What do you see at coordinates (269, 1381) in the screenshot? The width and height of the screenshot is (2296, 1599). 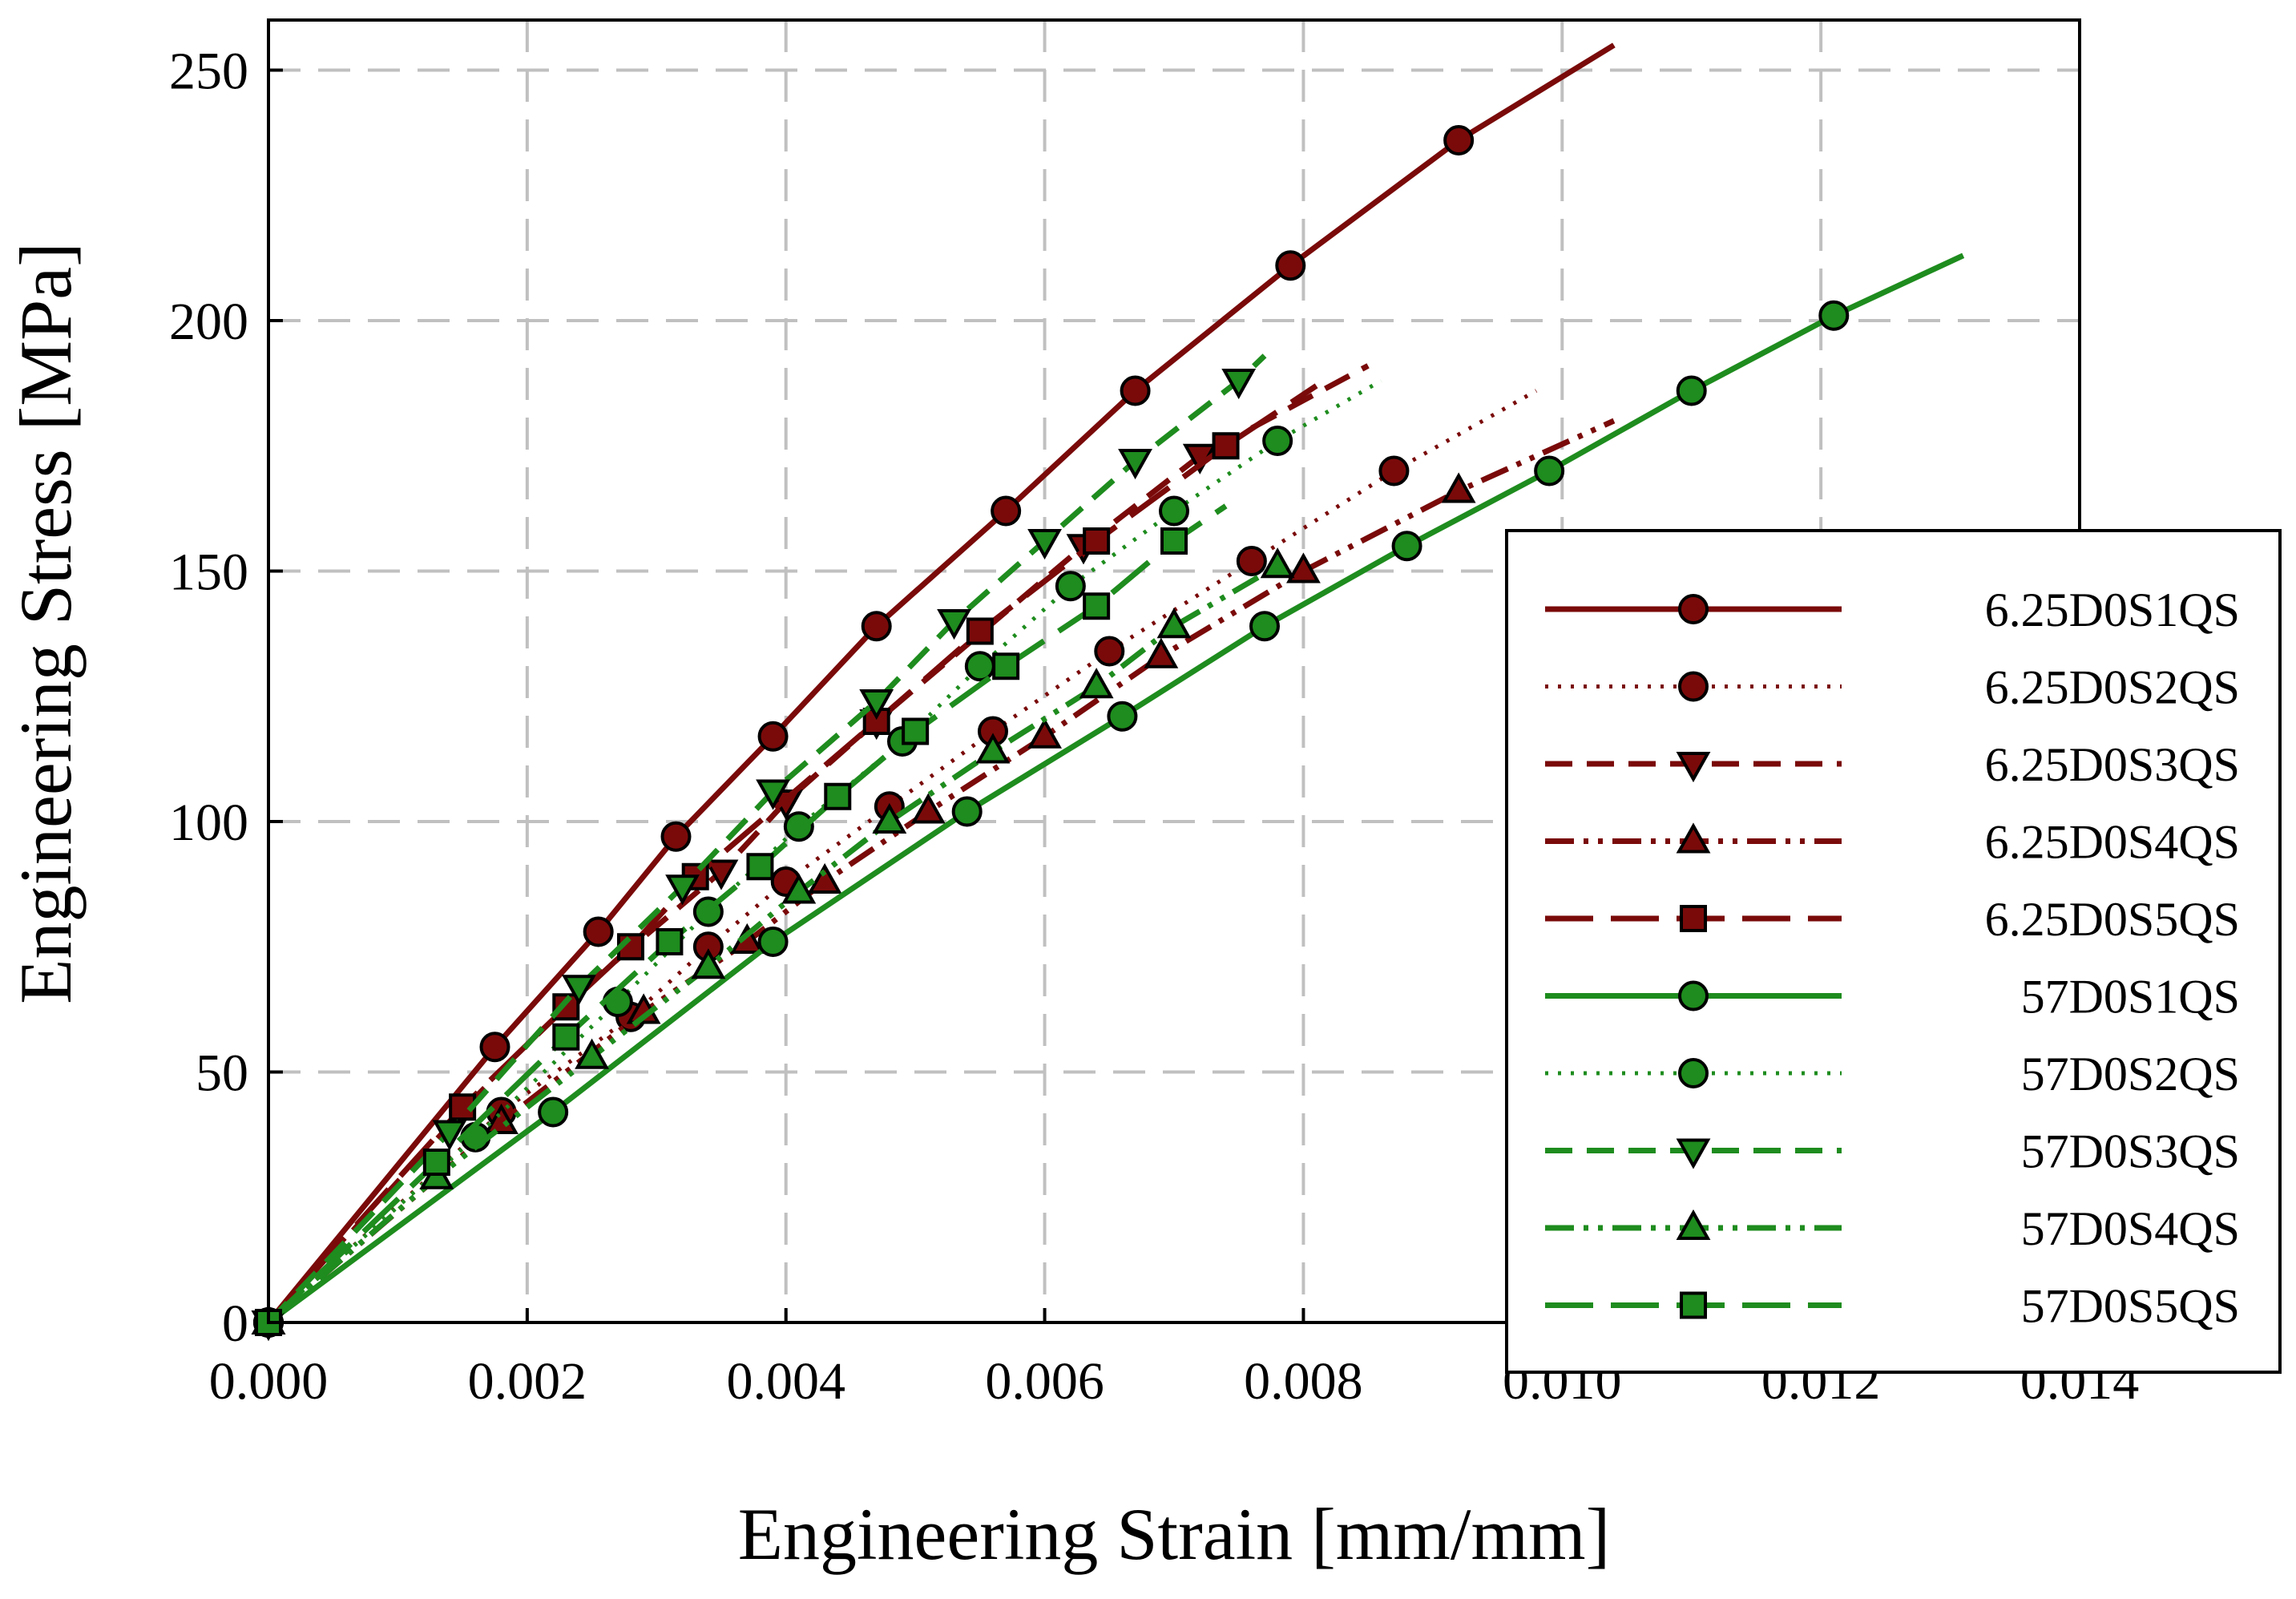 I see `x-tick-label: 0.000` at bounding box center [269, 1381].